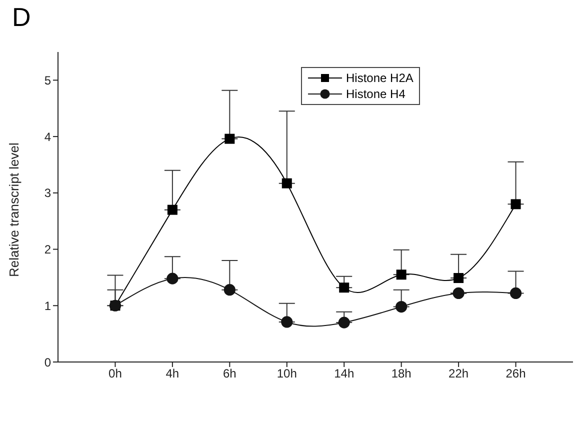  Describe the element at coordinates (458, 373) in the screenshot. I see `x-tick-label: 22h` at that location.